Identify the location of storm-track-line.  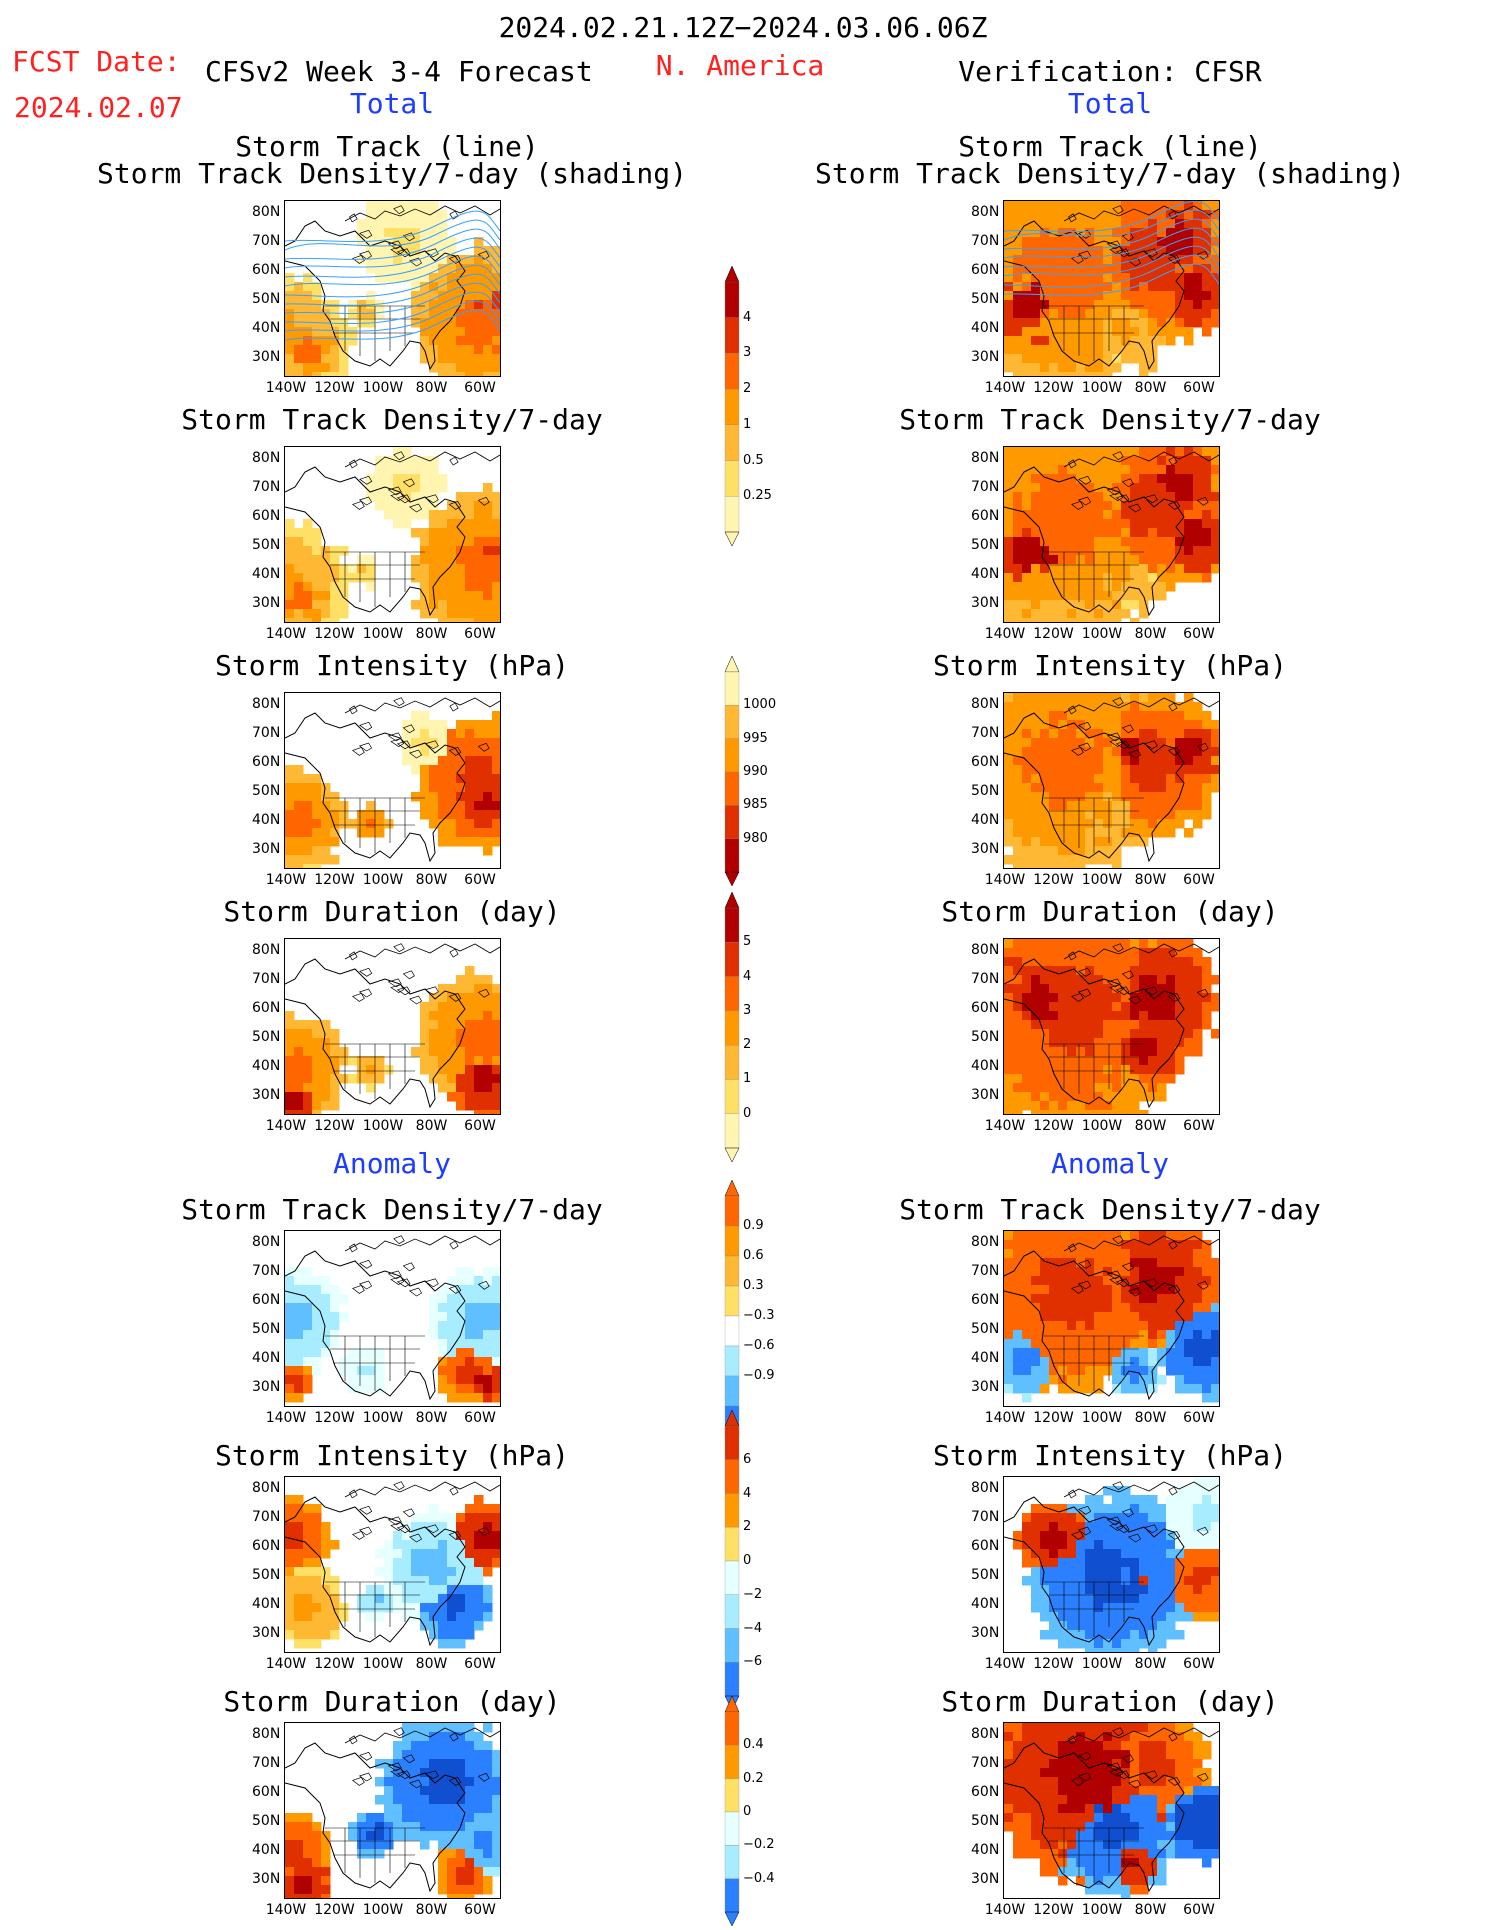
(392, 289).